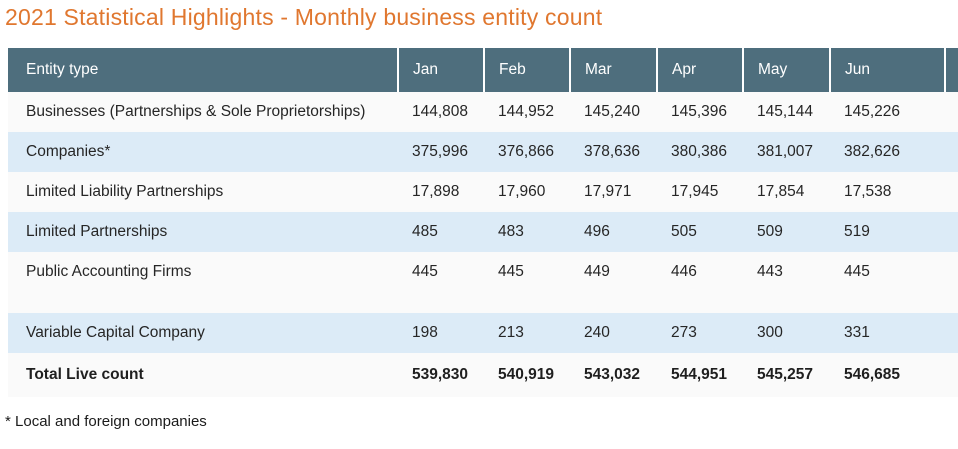  Describe the element at coordinates (441, 232) in the screenshot. I see `month-value-cell: 485` at that location.